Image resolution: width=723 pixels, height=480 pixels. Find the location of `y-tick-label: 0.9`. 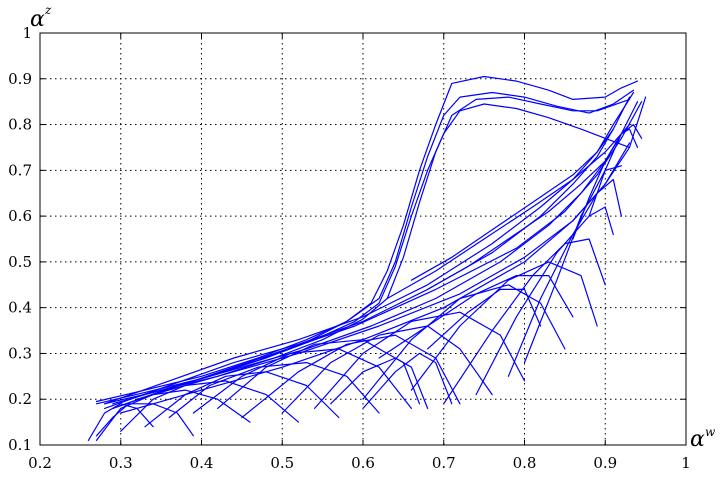

y-tick-label: 0.9 is located at coordinates (20, 79).